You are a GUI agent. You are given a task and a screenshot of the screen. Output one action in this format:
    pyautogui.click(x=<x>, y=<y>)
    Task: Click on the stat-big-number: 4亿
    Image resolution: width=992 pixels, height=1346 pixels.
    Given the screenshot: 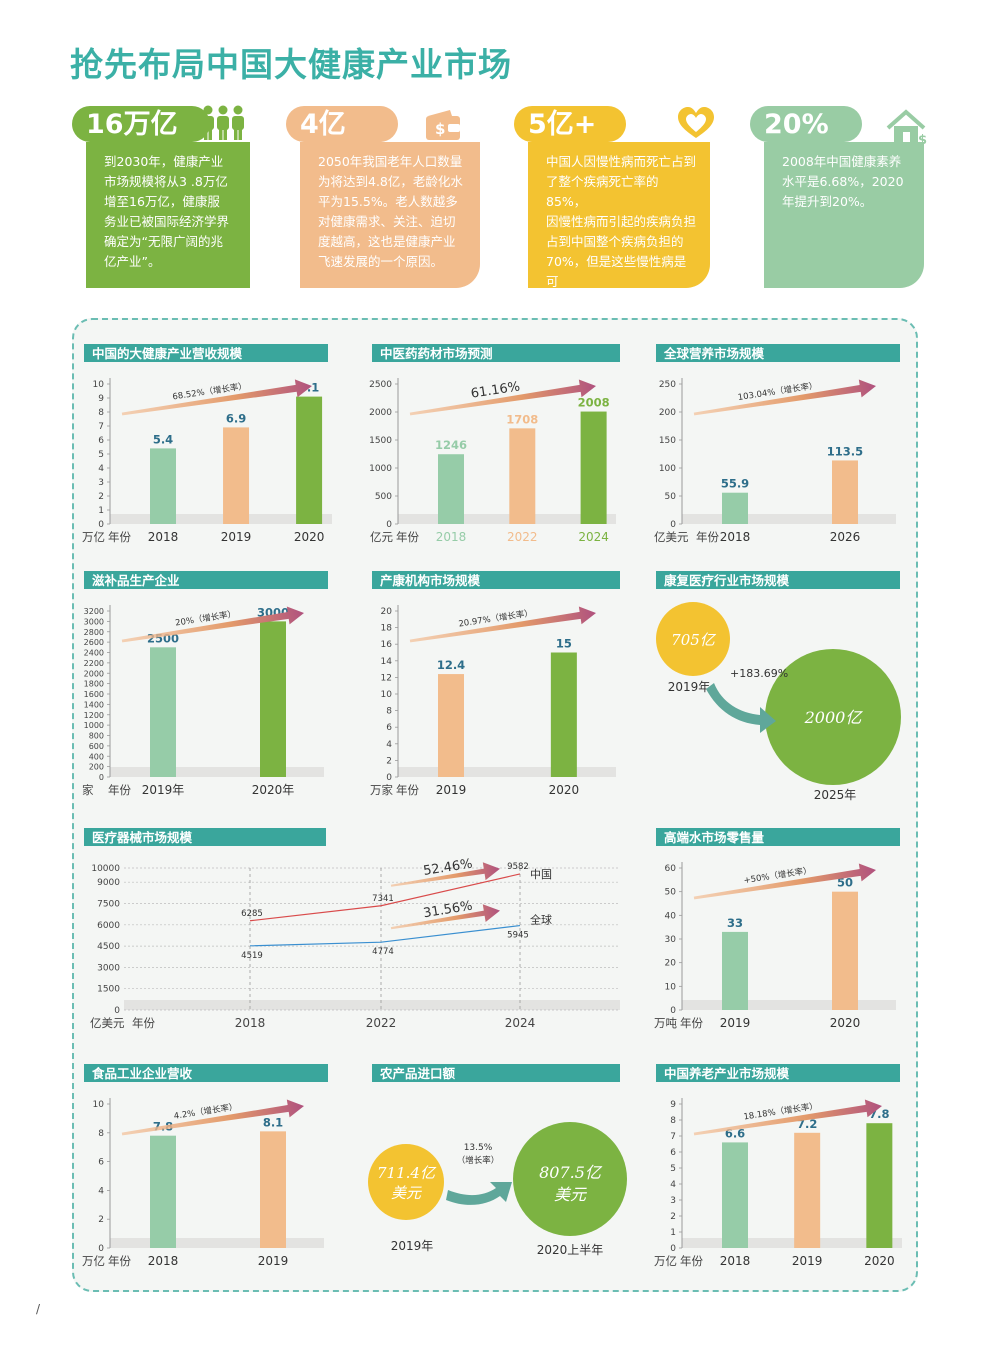 What is the action you would take?
    pyautogui.click(x=342, y=124)
    